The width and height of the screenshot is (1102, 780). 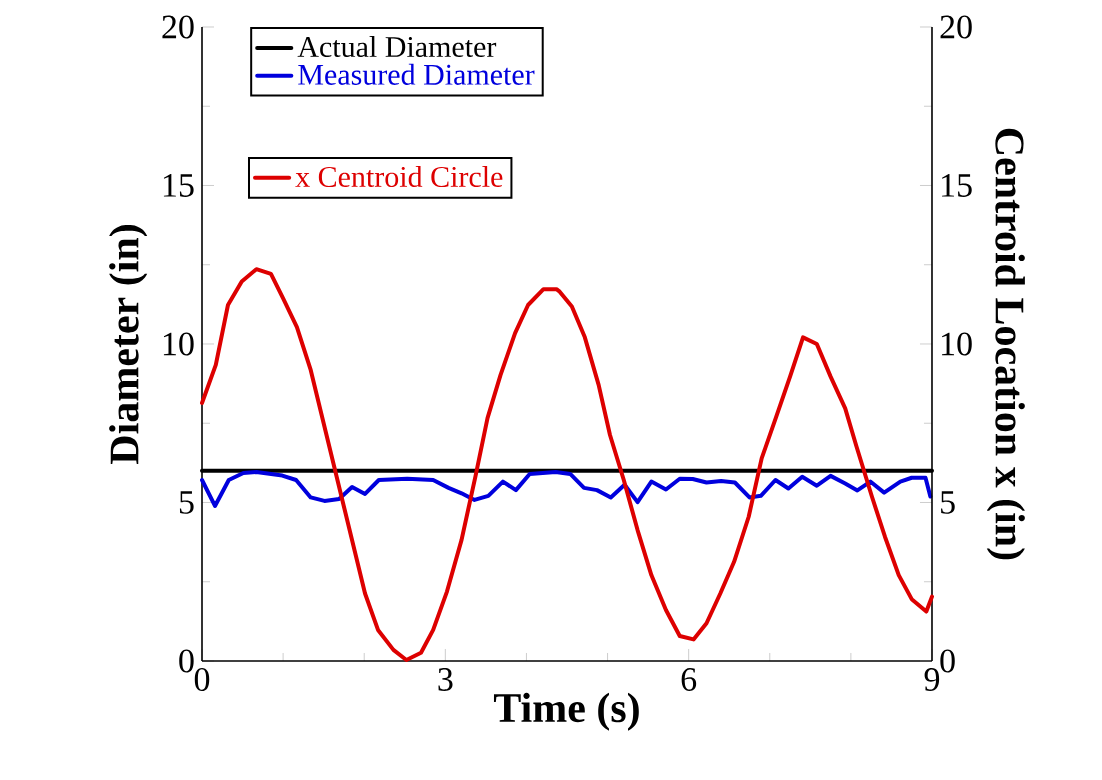 I want to click on y-tick-label: 15, so click(x=178, y=185).